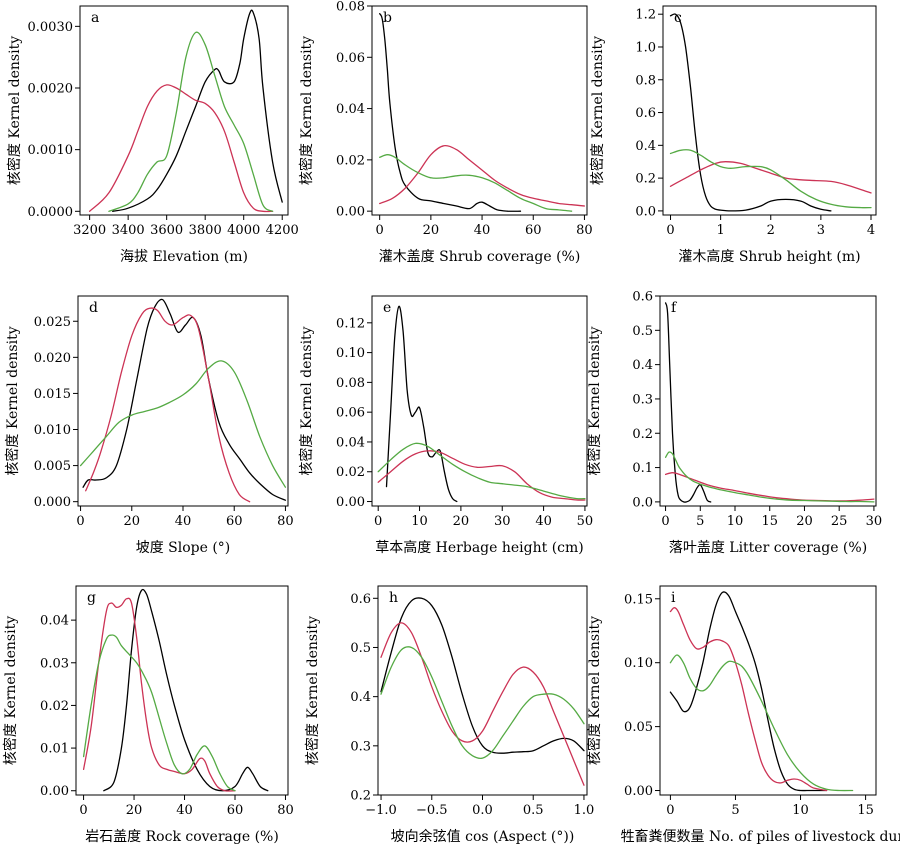  Describe the element at coordinates (54, 663) in the screenshot. I see `y-tick-label: 0.03` at that location.